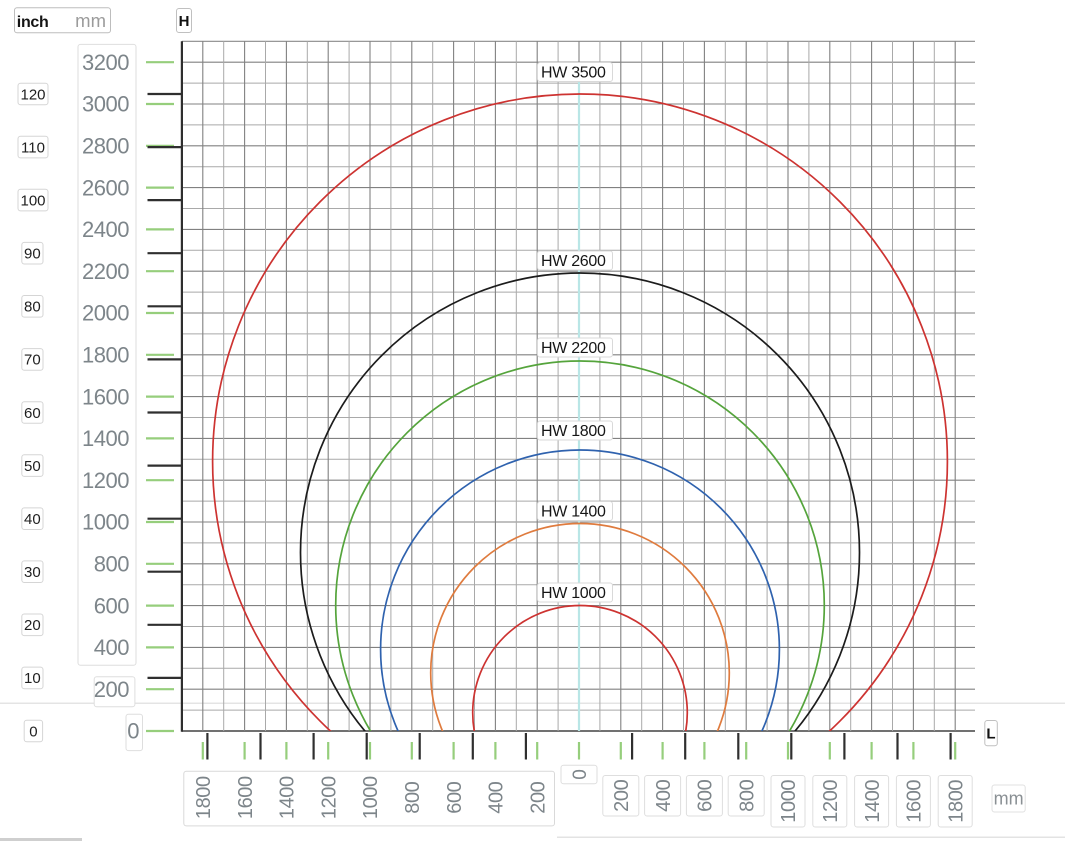 This screenshot has height=841, width=1065. Describe the element at coordinates (33, 22) in the screenshot. I see `svg-text: inch` at that location.